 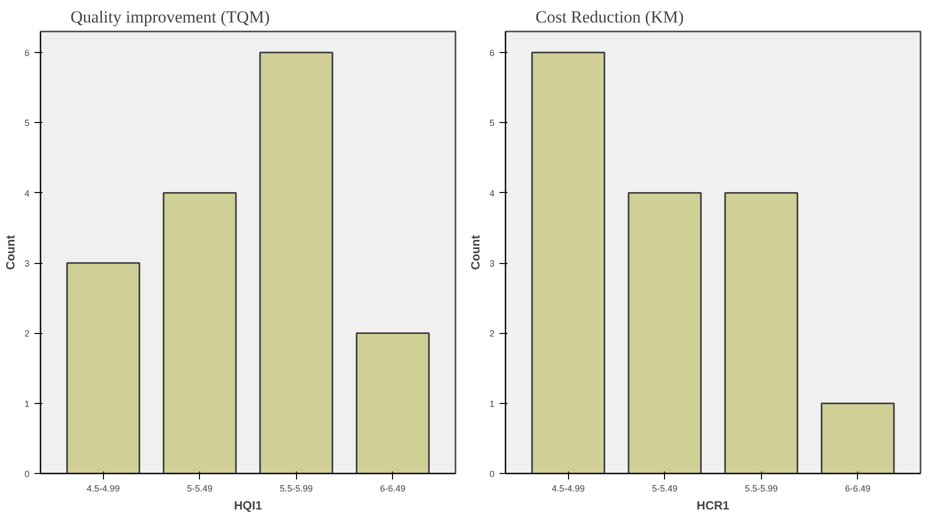 What do you see at coordinates (170, 17) in the screenshot?
I see `chart-title: Quality improvement (TQM)` at bounding box center [170, 17].